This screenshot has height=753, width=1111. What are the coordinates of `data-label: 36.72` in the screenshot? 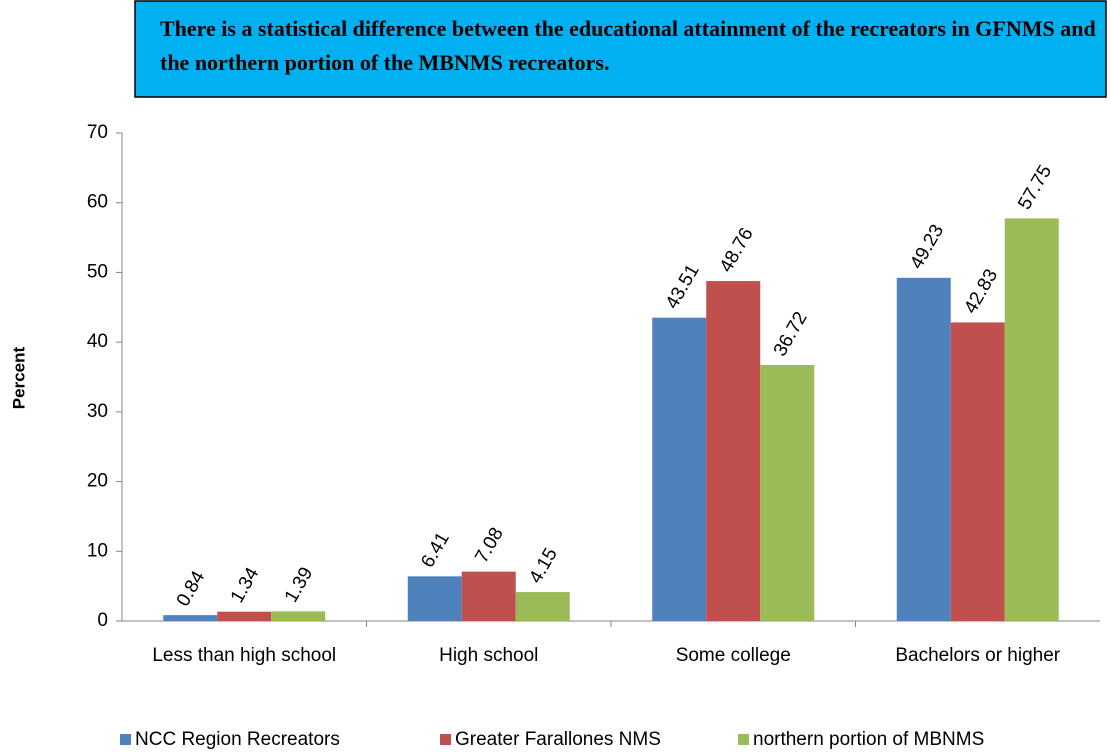 It's located at (791, 334).